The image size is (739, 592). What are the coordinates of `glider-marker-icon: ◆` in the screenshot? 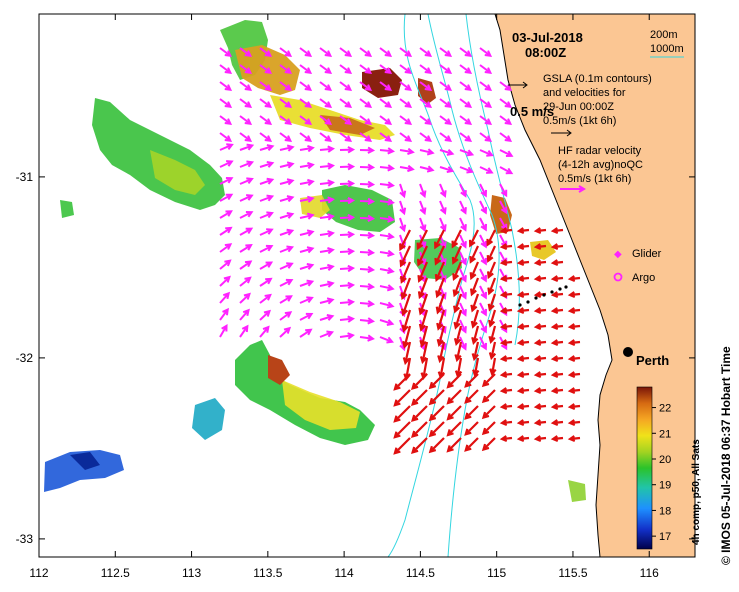 It's located at (618, 254).